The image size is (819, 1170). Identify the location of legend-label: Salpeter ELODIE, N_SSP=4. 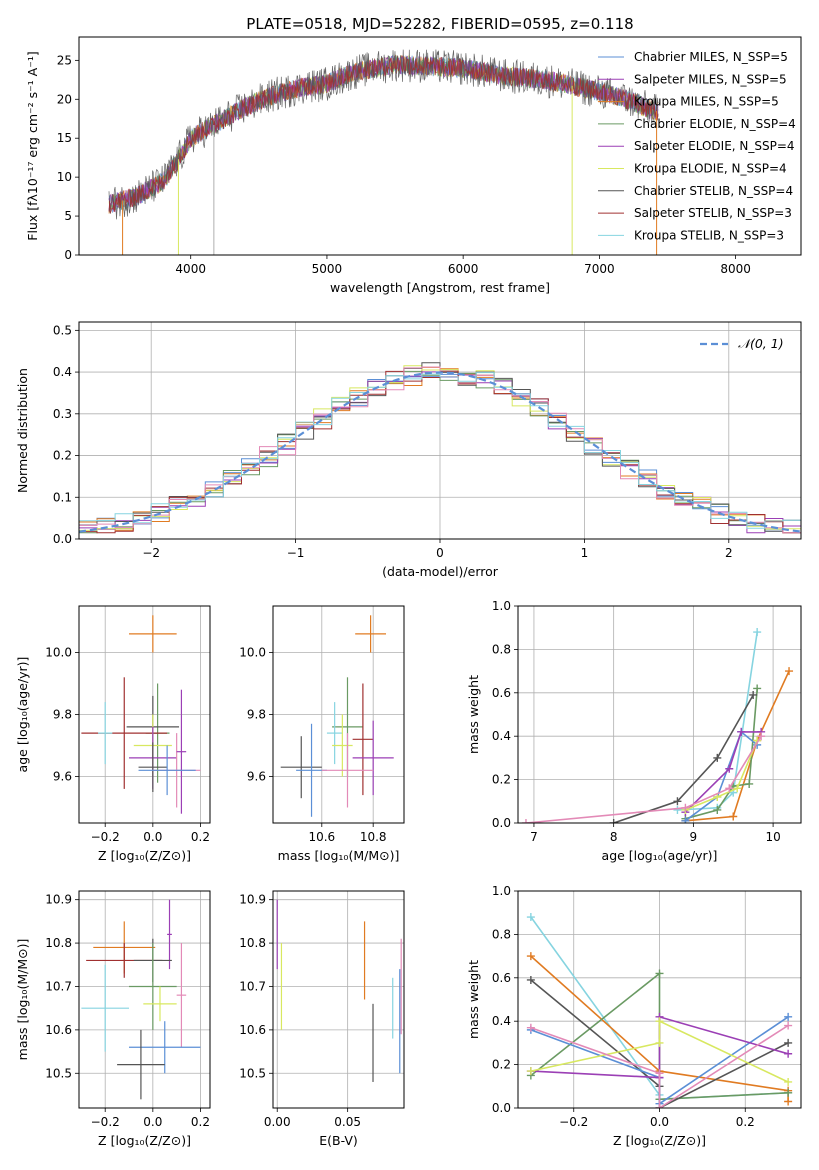
(714, 146).